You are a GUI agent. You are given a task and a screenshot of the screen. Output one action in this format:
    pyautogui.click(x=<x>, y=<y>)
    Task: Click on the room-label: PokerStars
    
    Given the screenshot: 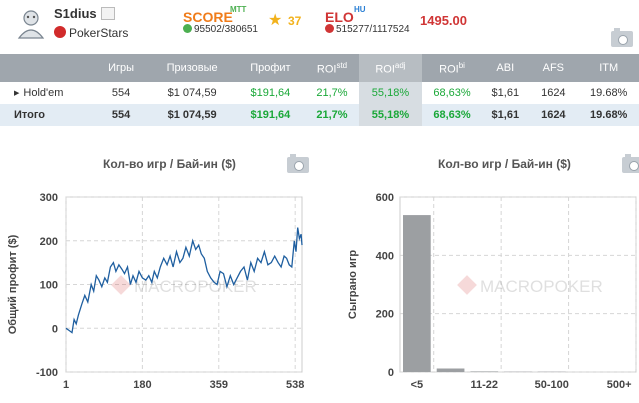 What is the action you would take?
    pyautogui.click(x=91, y=33)
    